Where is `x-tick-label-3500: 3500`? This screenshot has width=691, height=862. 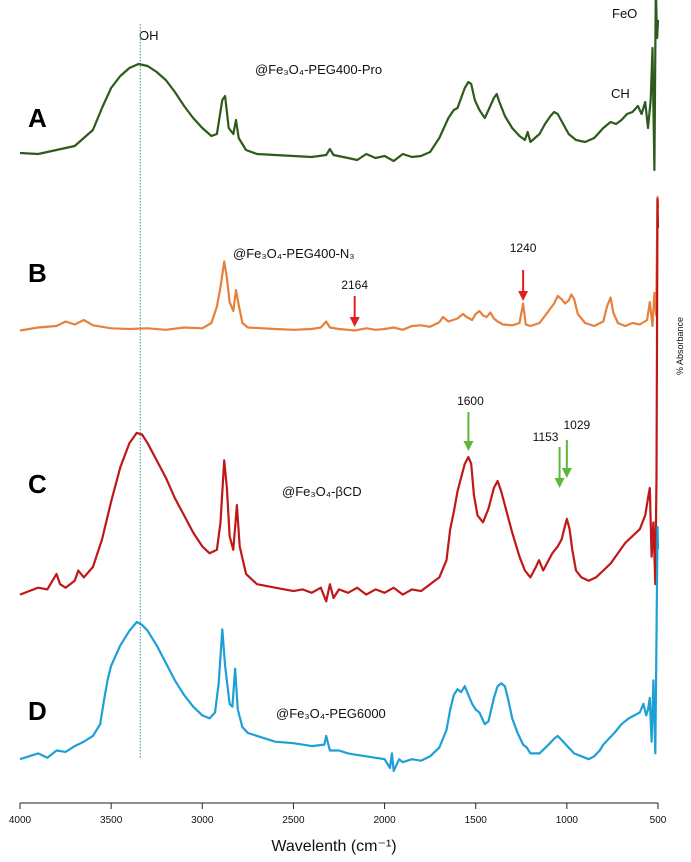
x-tick-label-3500: 3500 is located at coordinates (111, 820).